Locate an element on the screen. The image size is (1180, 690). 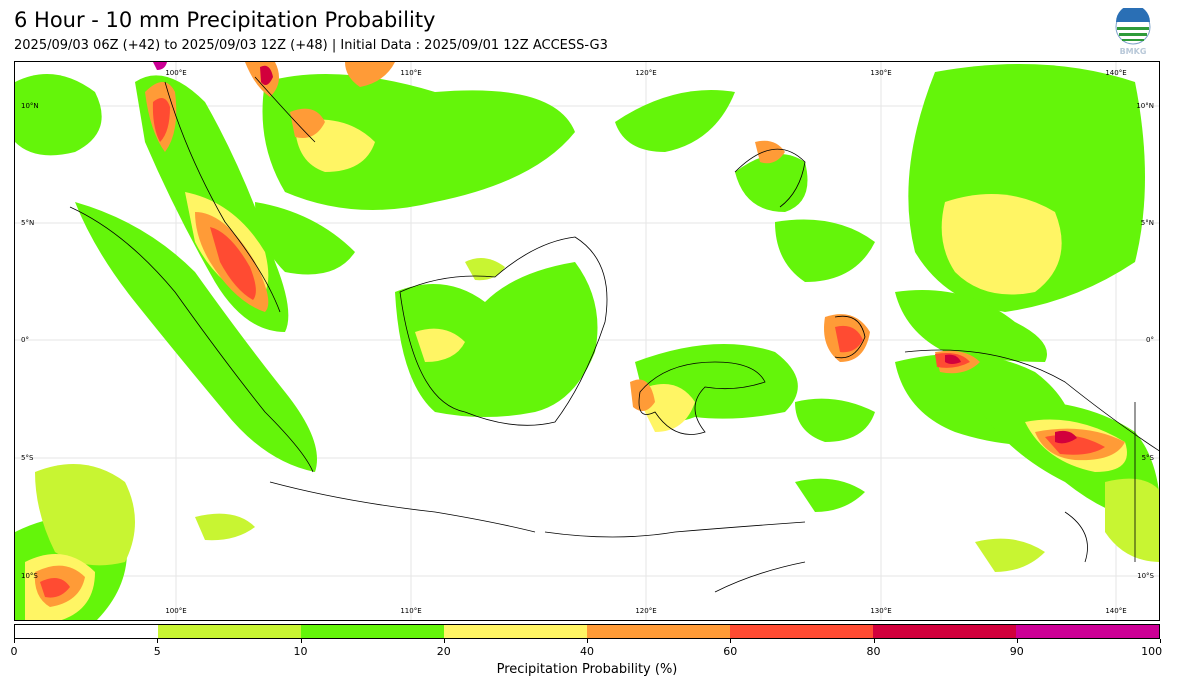
lat-label-left: 5°N is located at coordinates (27, 223).